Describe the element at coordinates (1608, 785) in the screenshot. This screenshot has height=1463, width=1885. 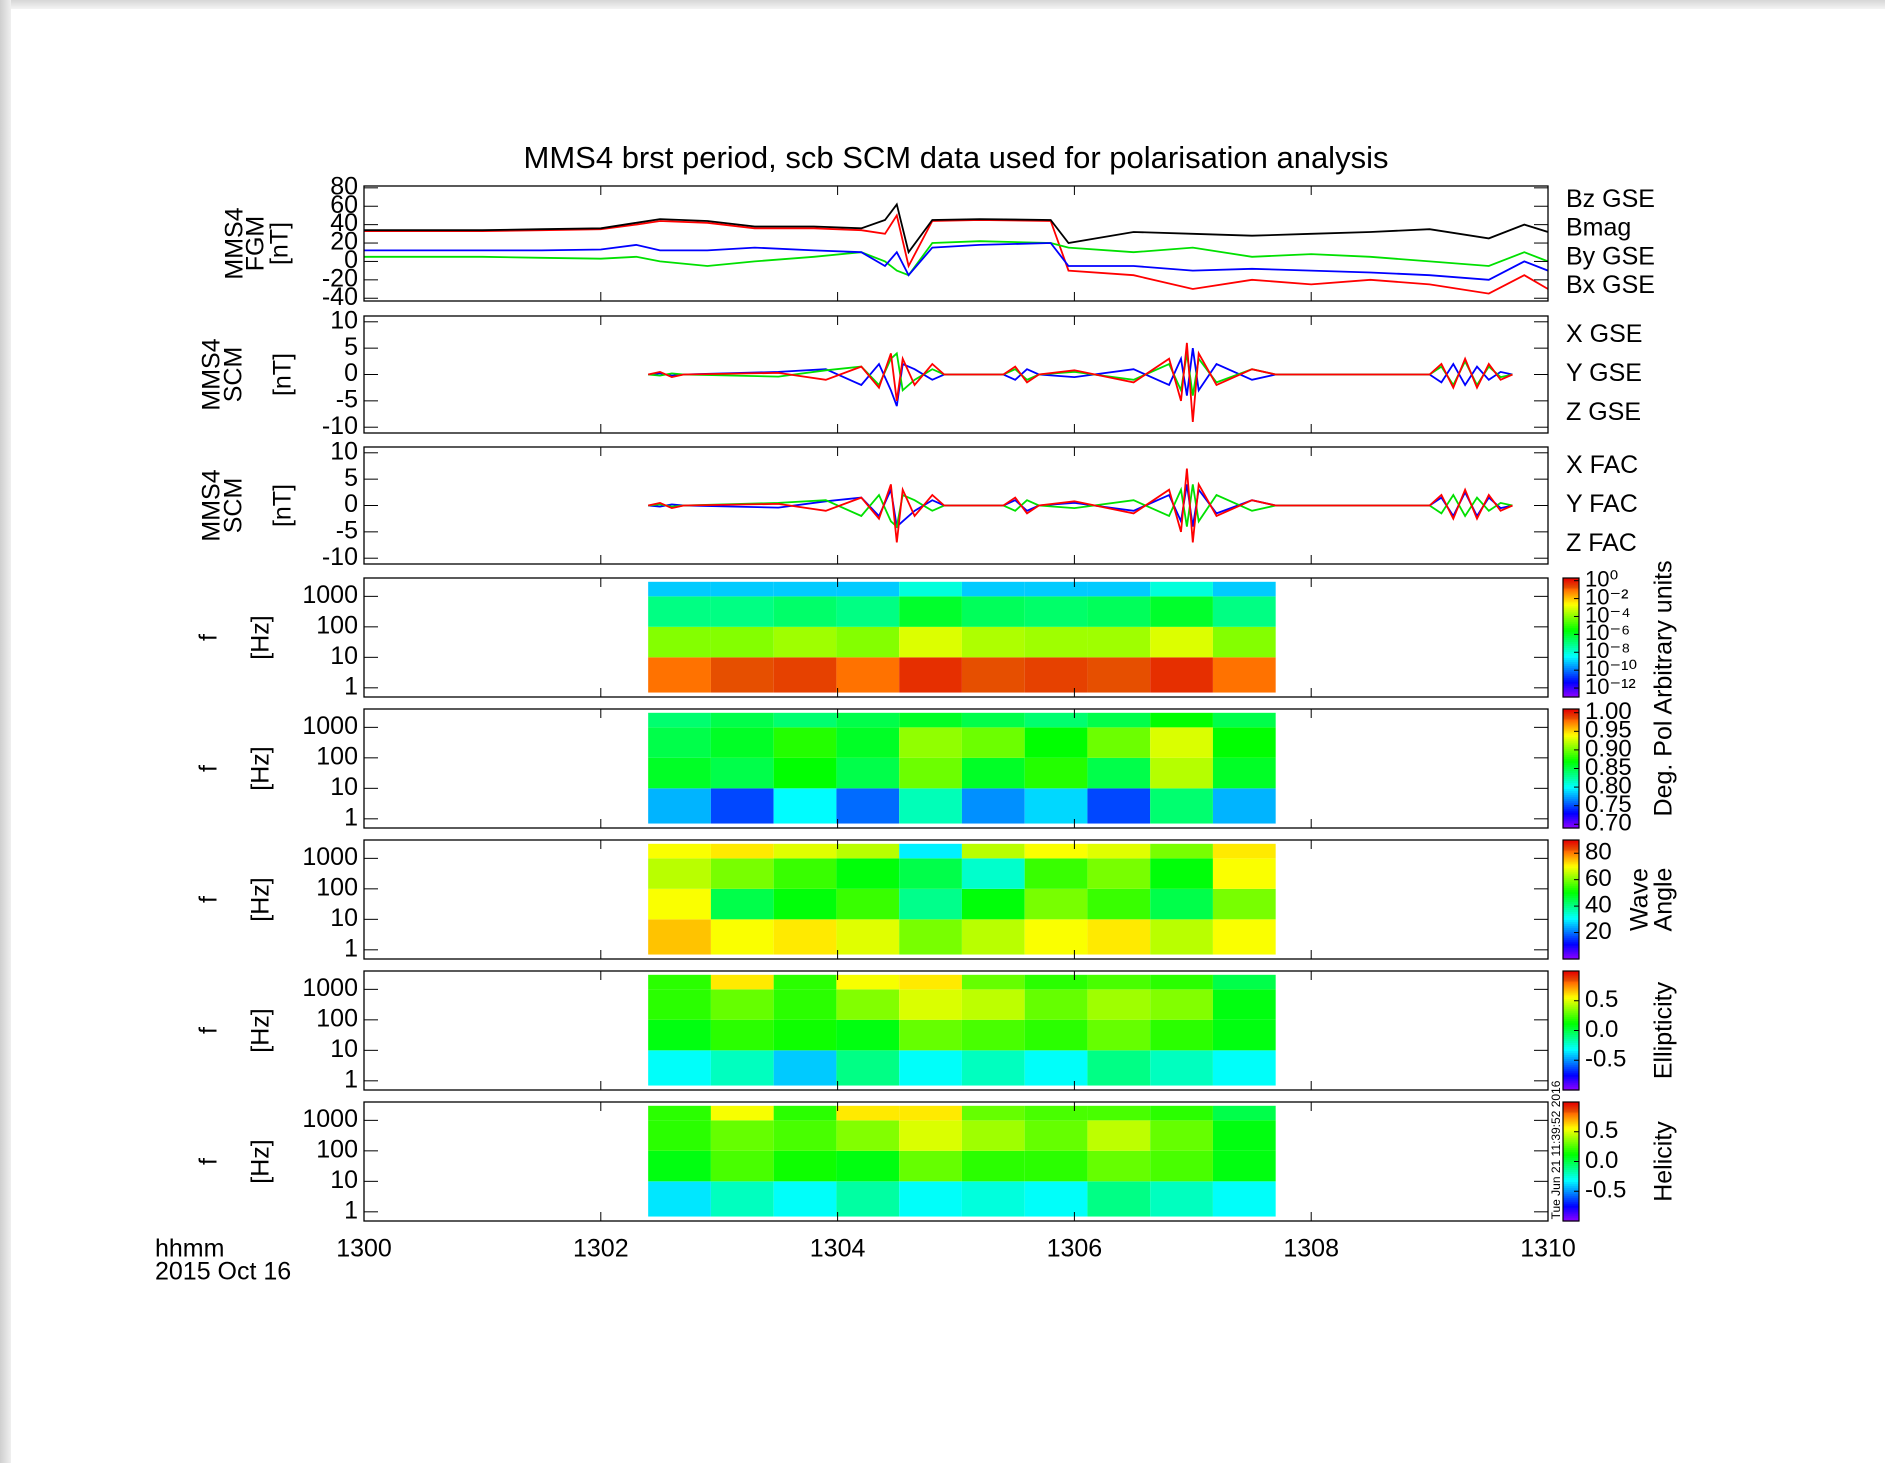
I see `colorbar-tick-label: 0.80` at that location.